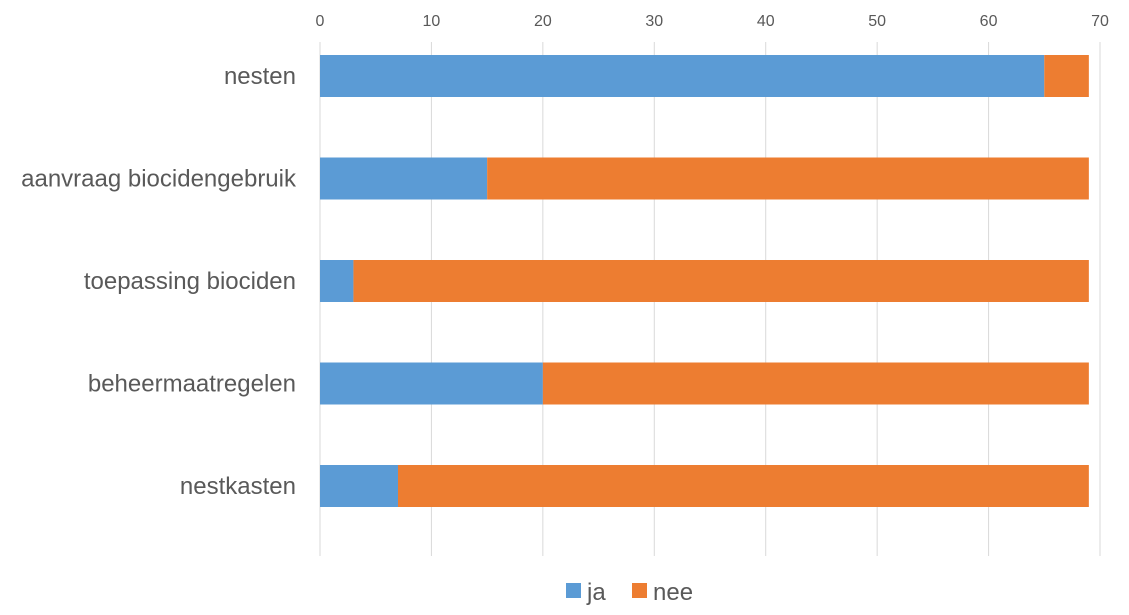  What do you see at coordinates (159, 179) in the screenshot?
I see `category-label: aanvraag biocidengebruik` at bounding box center [159, 179].